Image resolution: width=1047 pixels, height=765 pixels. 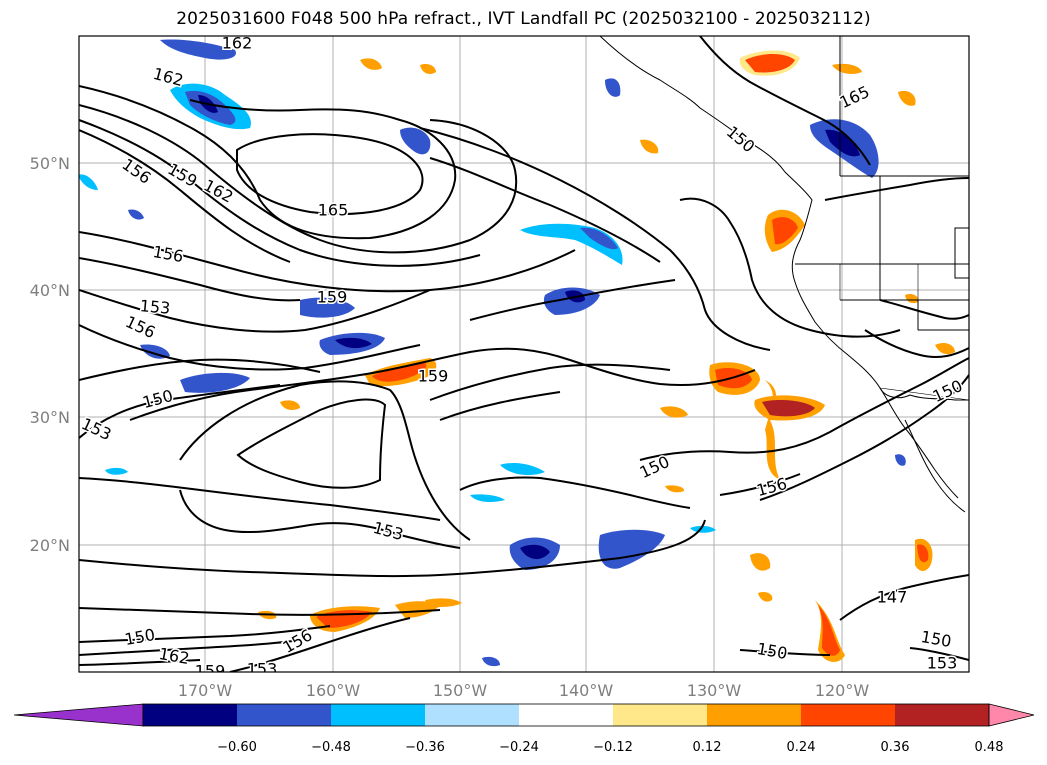 I want to click on contour-label: 162, so click(x=237, y=43).